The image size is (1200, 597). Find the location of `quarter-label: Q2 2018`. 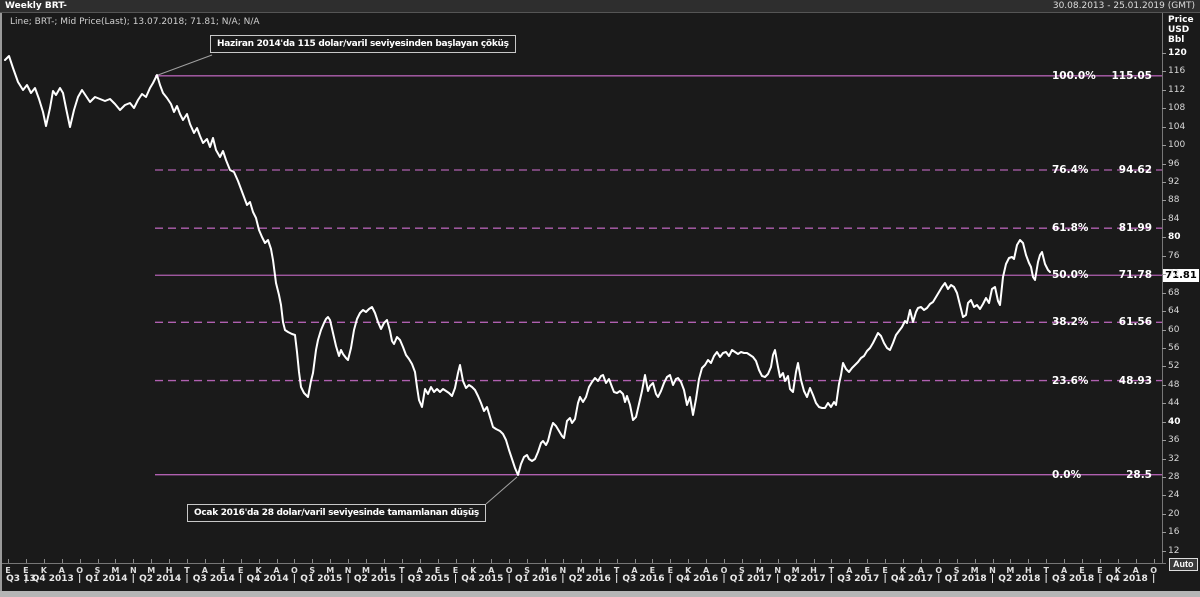

quarter-label: Q2 2018 is located at coordinates (1019, 579).